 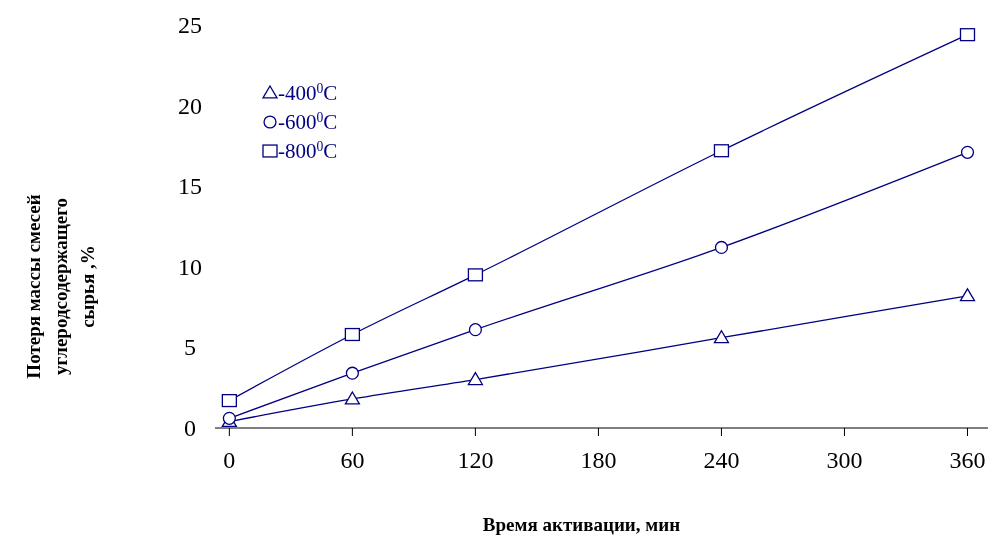 I want to click on x-tick-label: 0, so click(x=229, y=460).